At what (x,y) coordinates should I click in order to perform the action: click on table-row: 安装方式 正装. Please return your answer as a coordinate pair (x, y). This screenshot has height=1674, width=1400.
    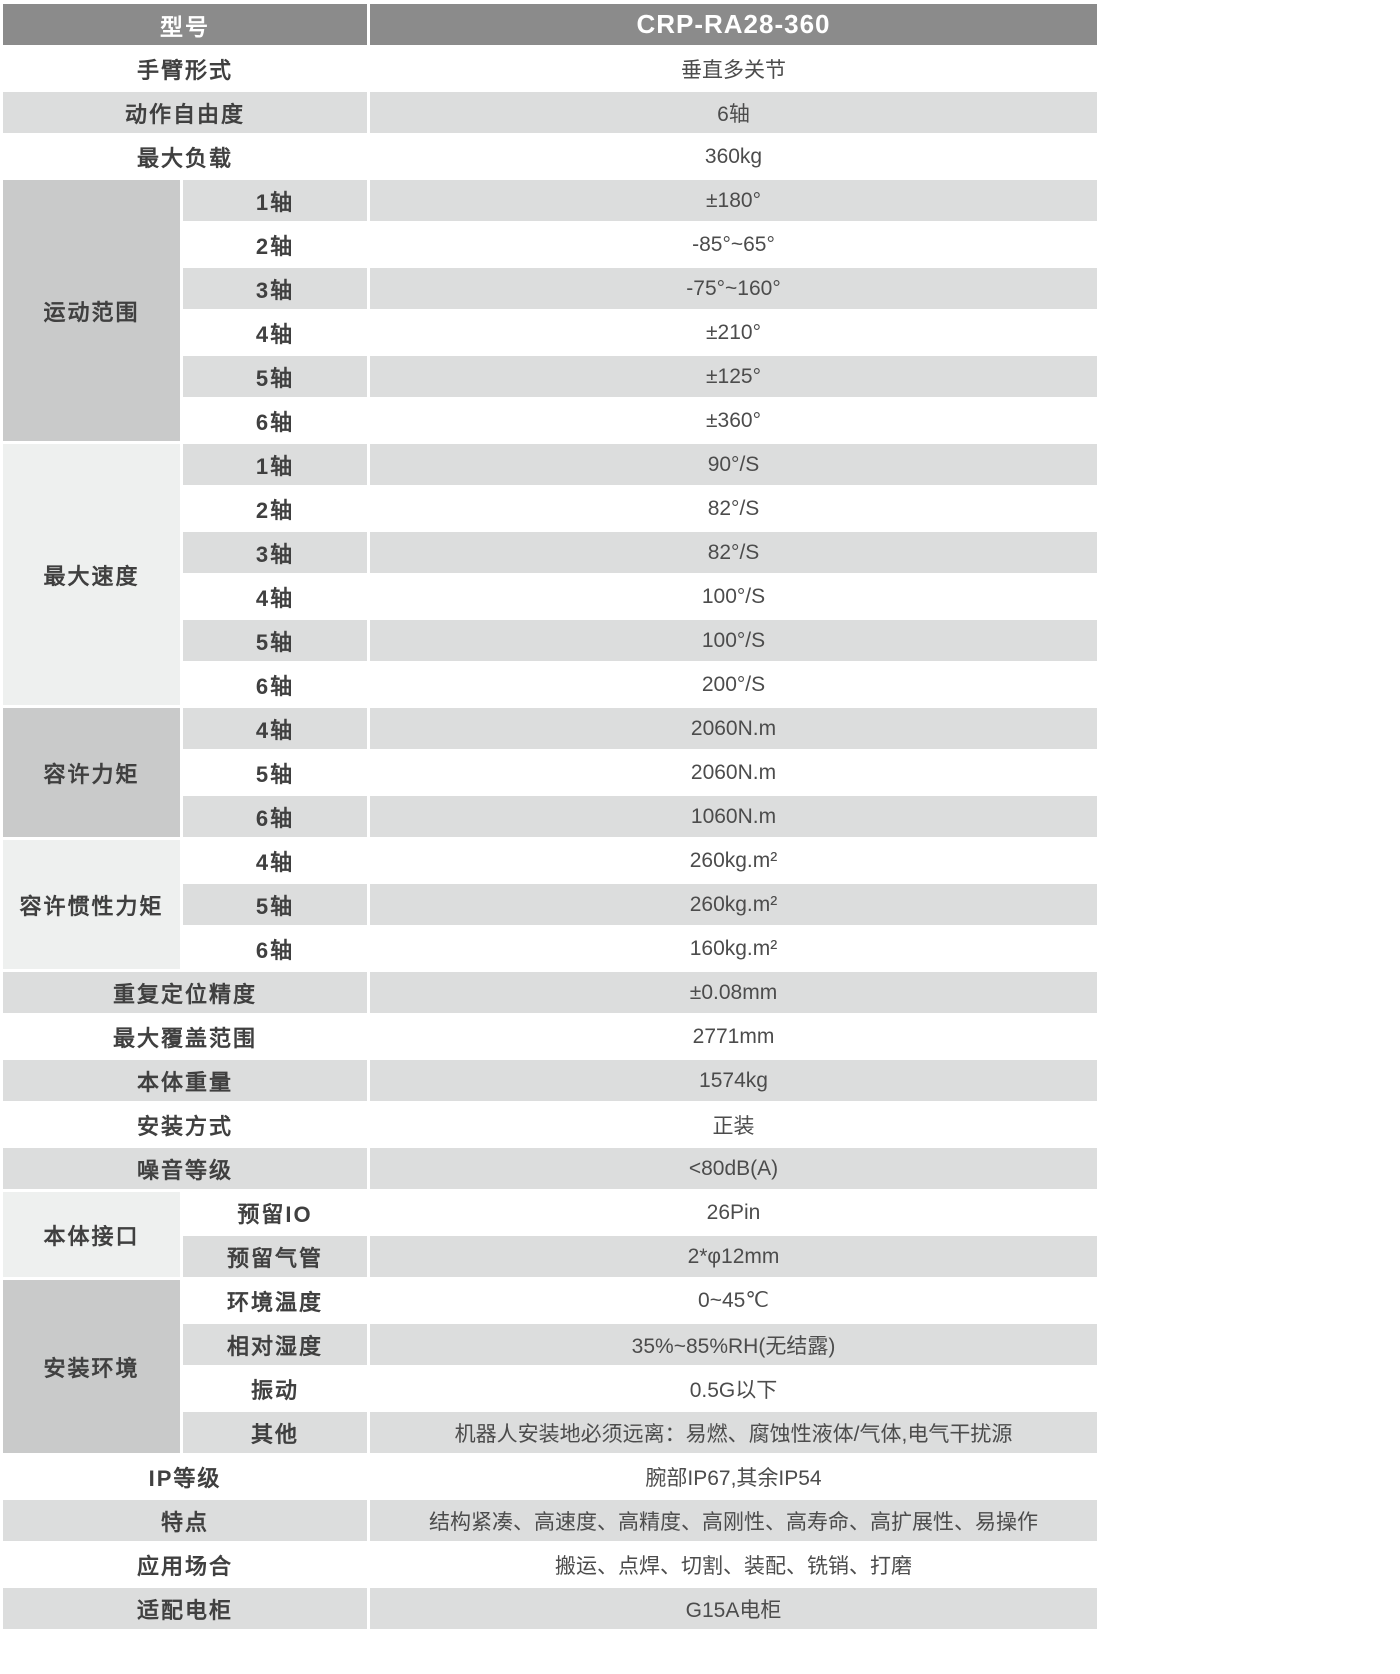
    Looking at the image, I should click on (550, 1124).